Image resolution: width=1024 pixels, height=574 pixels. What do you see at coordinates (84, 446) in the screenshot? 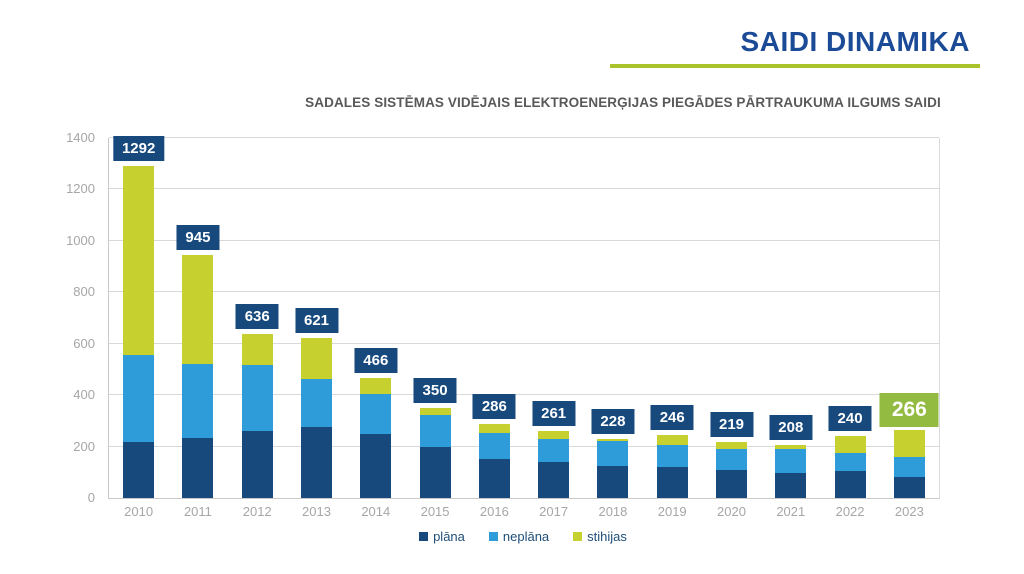
I see `y-axis-tick-label: 200` at bounding box center [84, 446].